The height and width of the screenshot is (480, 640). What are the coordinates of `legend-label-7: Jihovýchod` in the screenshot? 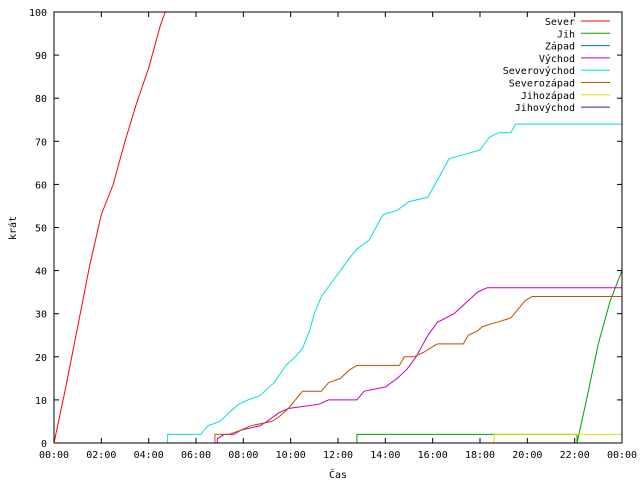 It's located at (545, 108).